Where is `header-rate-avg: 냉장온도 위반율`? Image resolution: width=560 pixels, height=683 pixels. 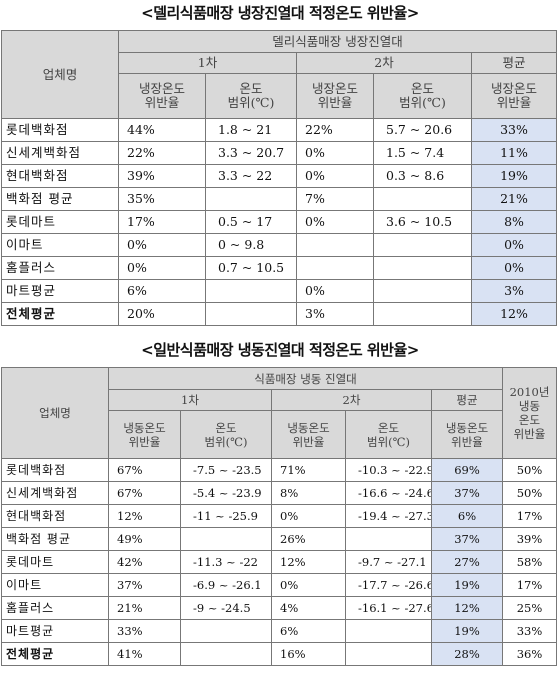 header-rate-avg: 냉장온도 위반율 is located at coordinates (514, 96).